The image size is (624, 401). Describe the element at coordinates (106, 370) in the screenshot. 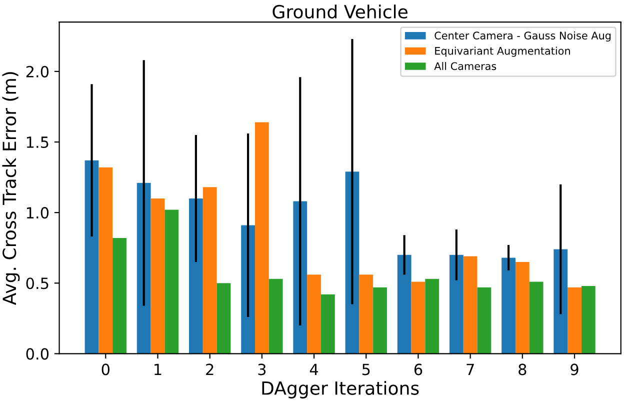

I see `x-tick-label: 0` at that location.